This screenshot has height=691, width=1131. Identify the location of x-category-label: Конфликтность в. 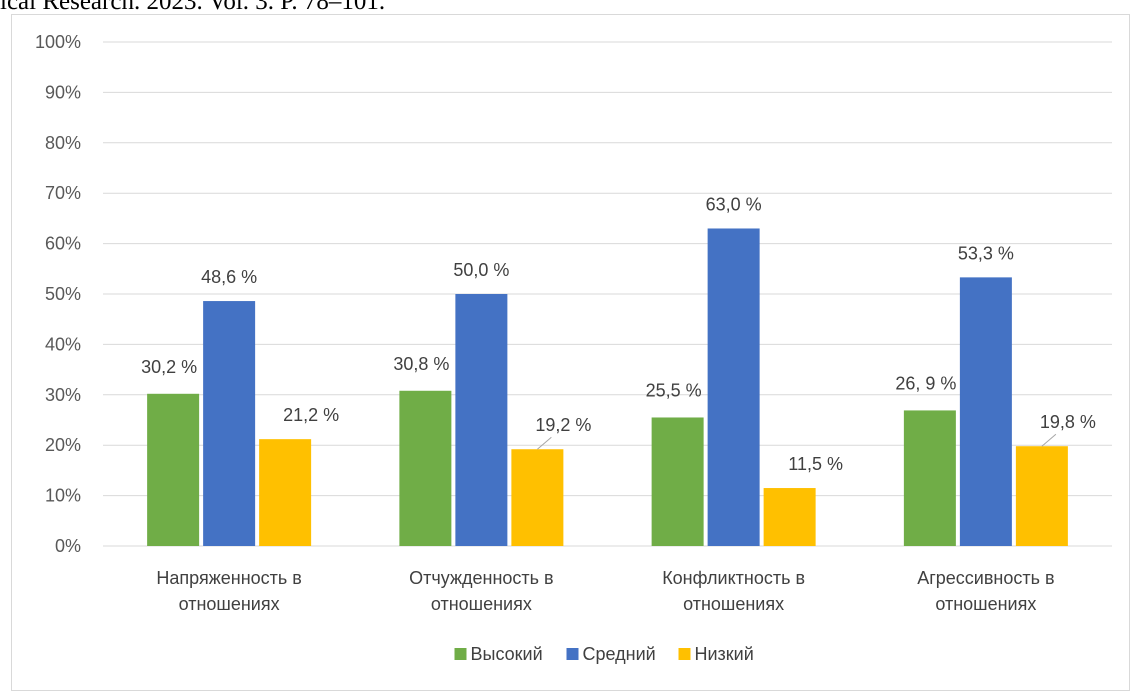
(733, 578).